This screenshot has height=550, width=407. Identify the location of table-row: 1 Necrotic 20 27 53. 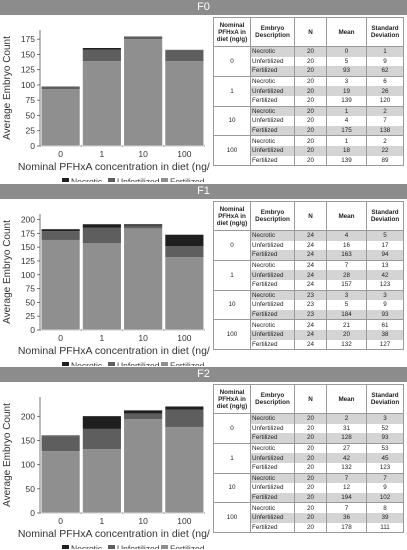
(308, 458).